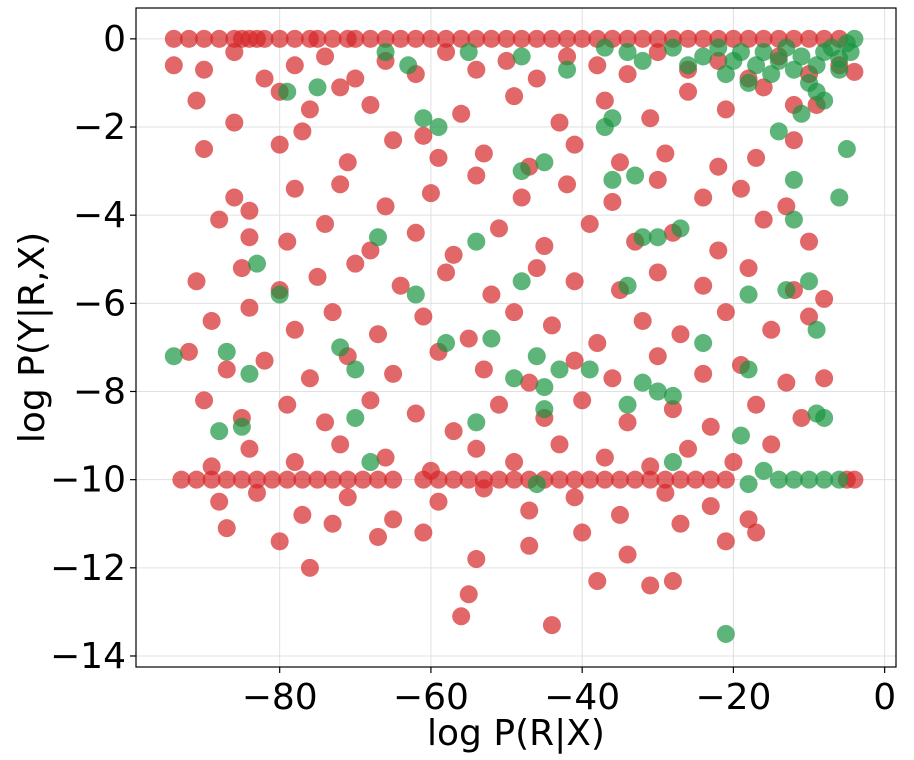 Image resolution: width=914 pixels, height=760 pixels. Describe the element at coordinates (733, 697) in the screenshot. I see `x-tick-label: −20` at that location.